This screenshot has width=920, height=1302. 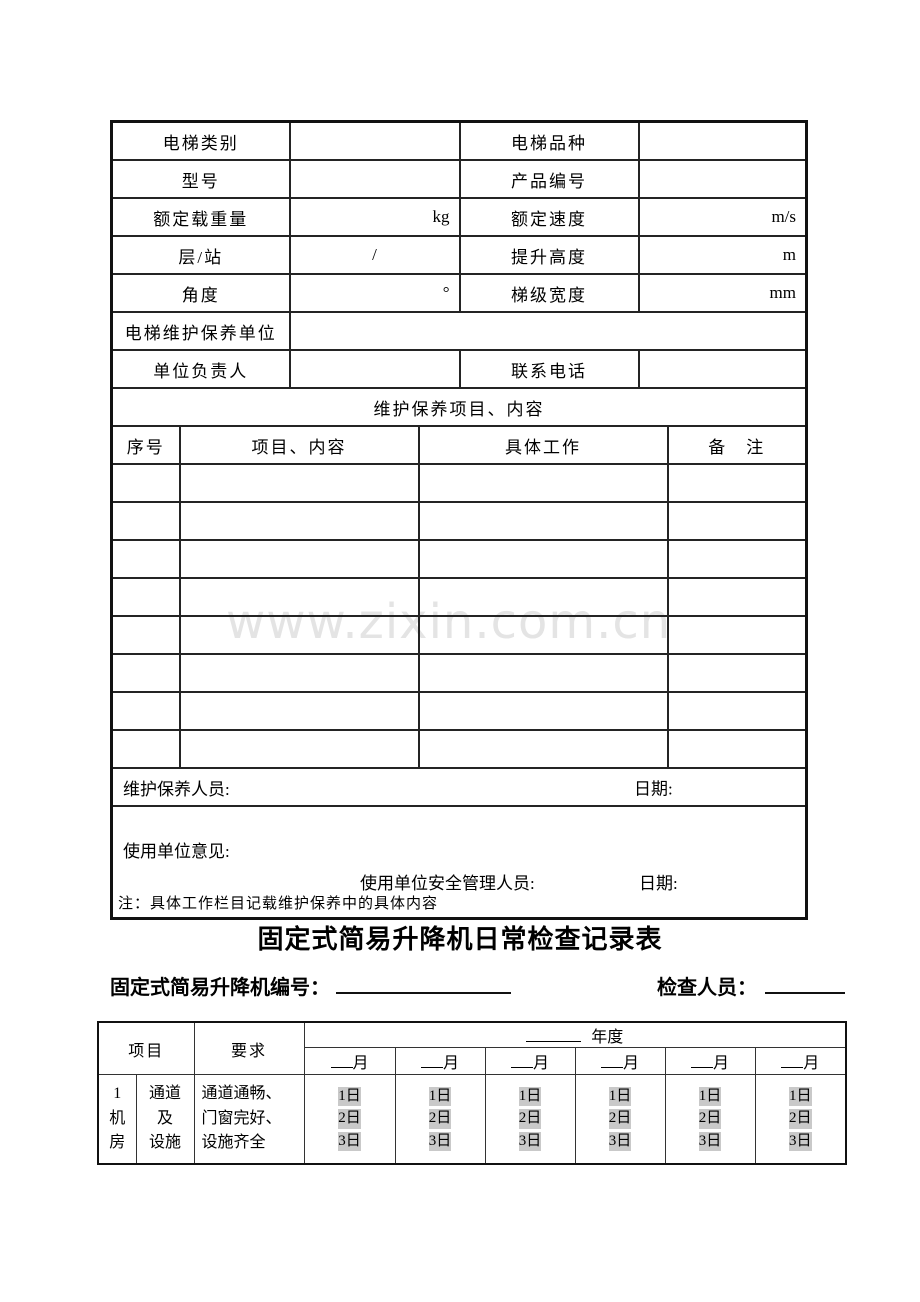 I want to click on requirement-header: 要求, so click(x=249, y=1048).